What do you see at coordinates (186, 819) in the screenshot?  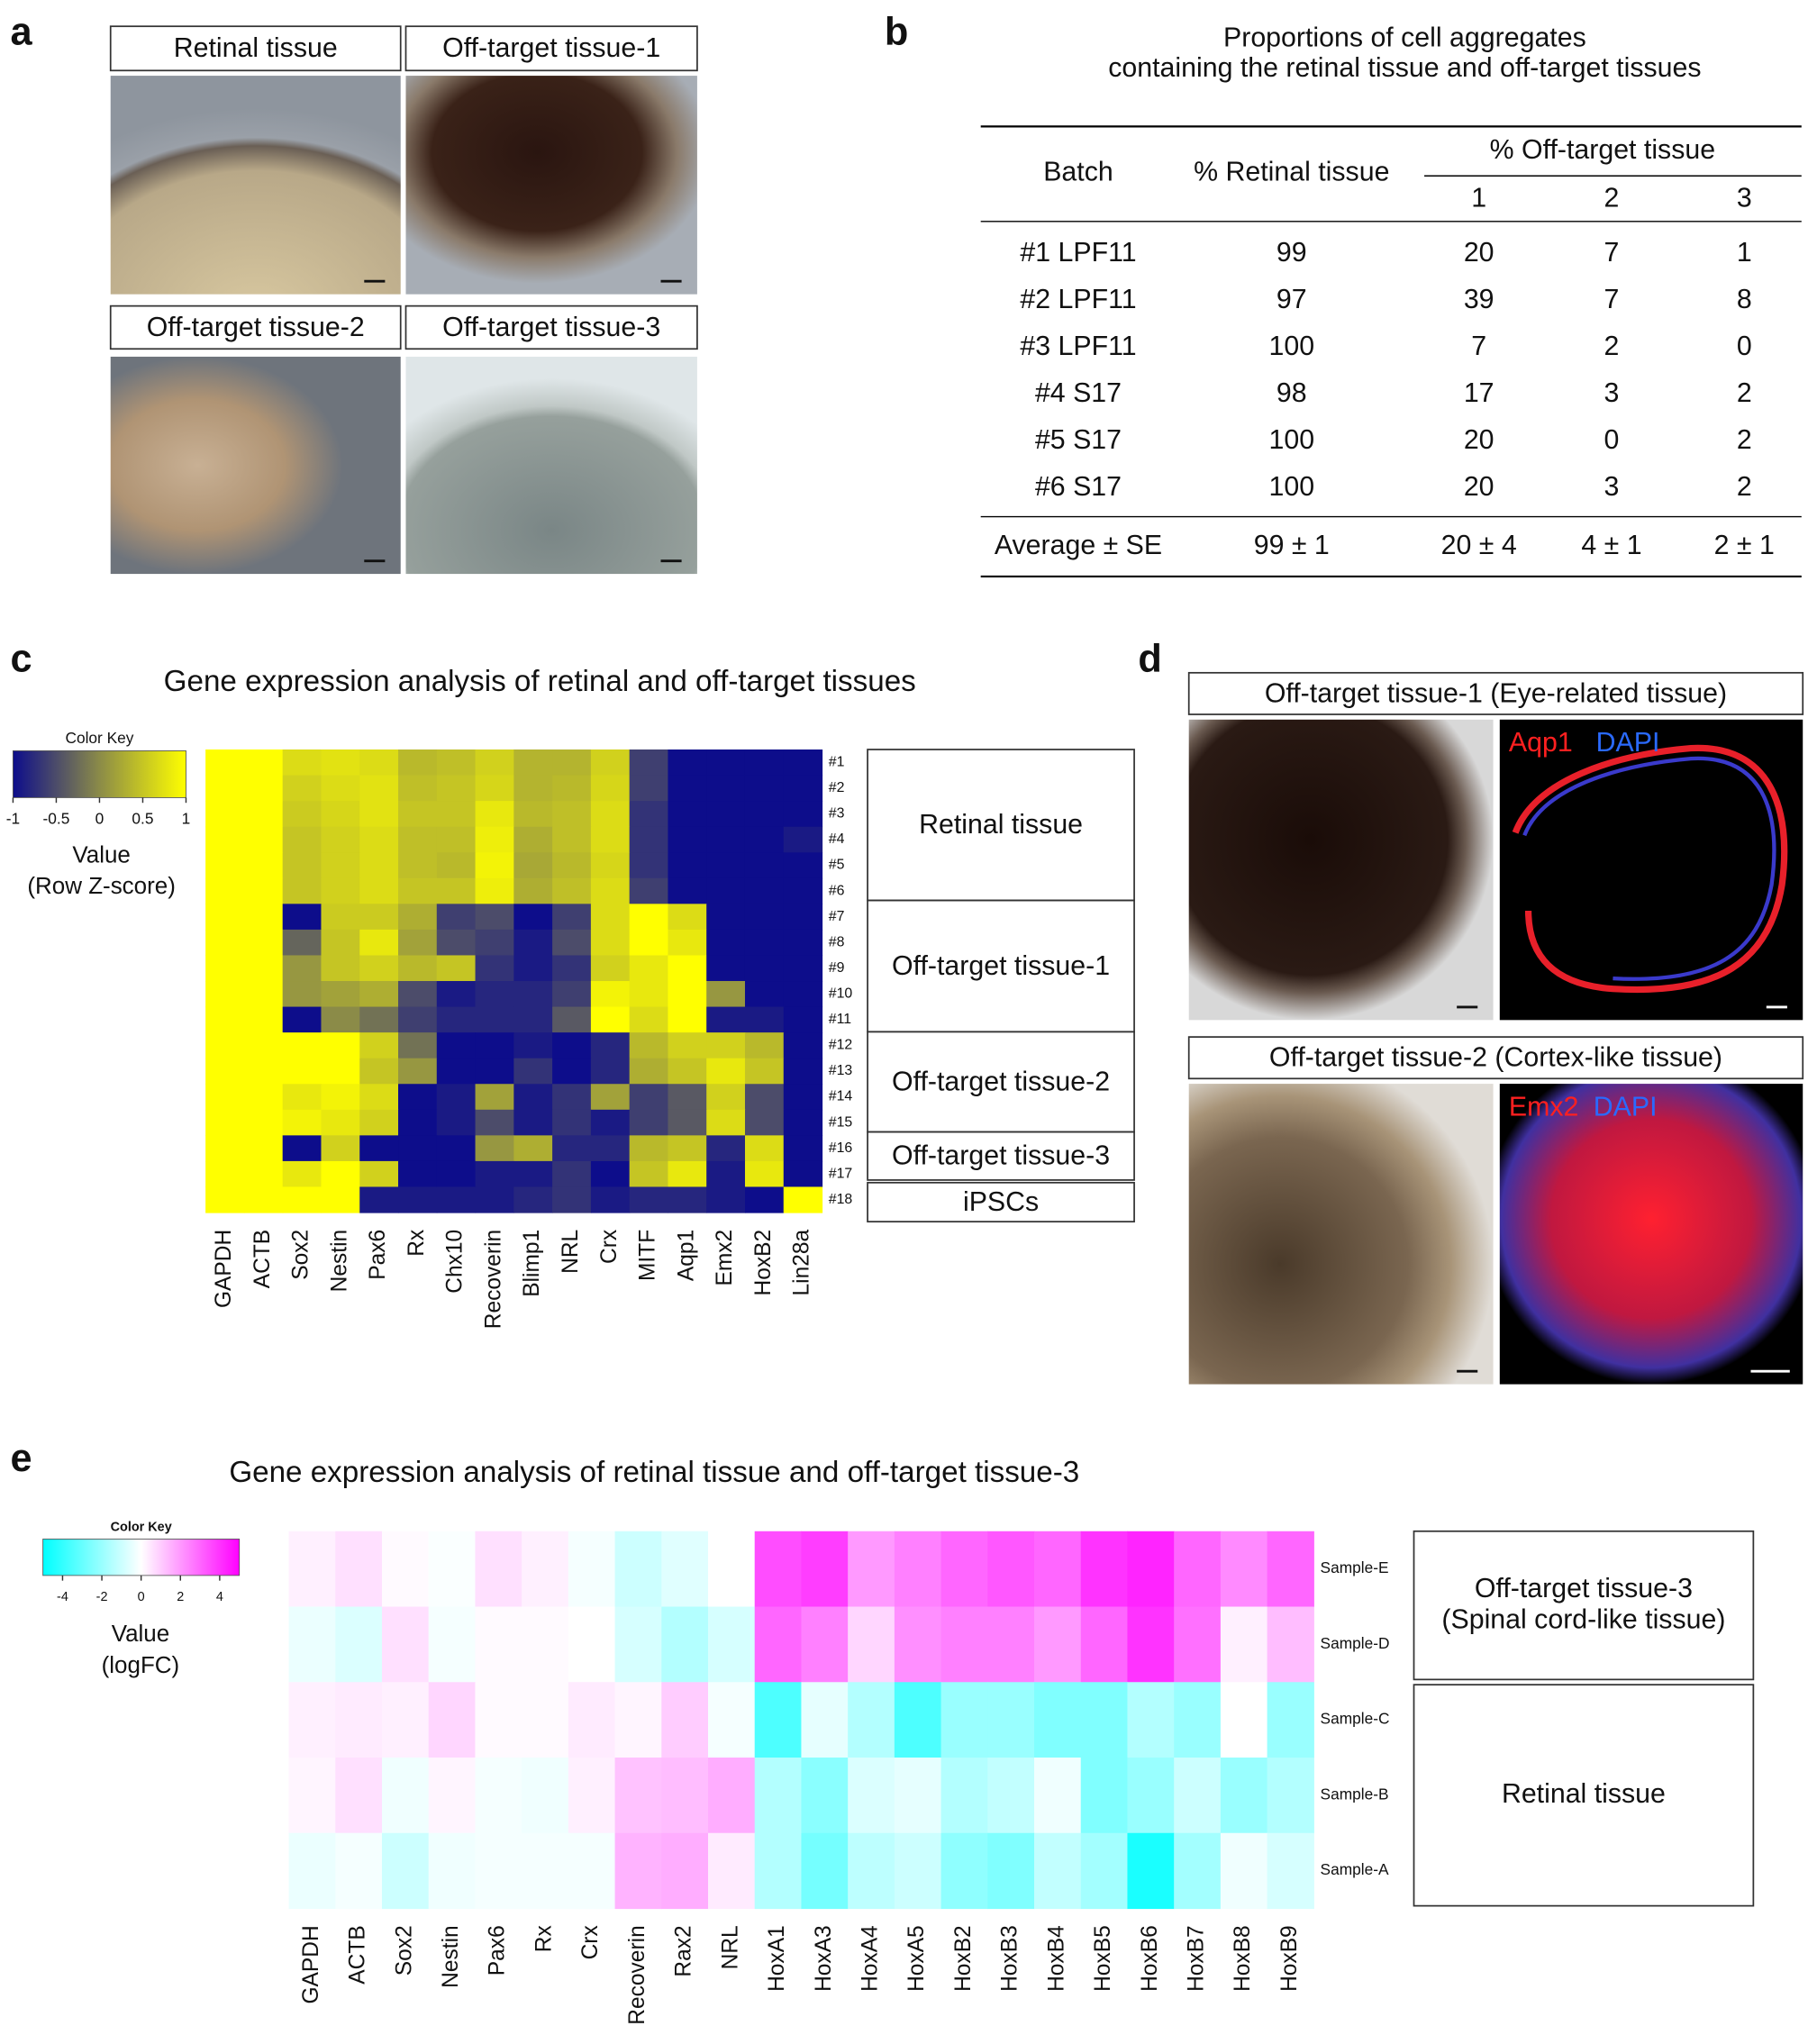 I see `key-tick-label: 1` at bounding box center [186, 819].